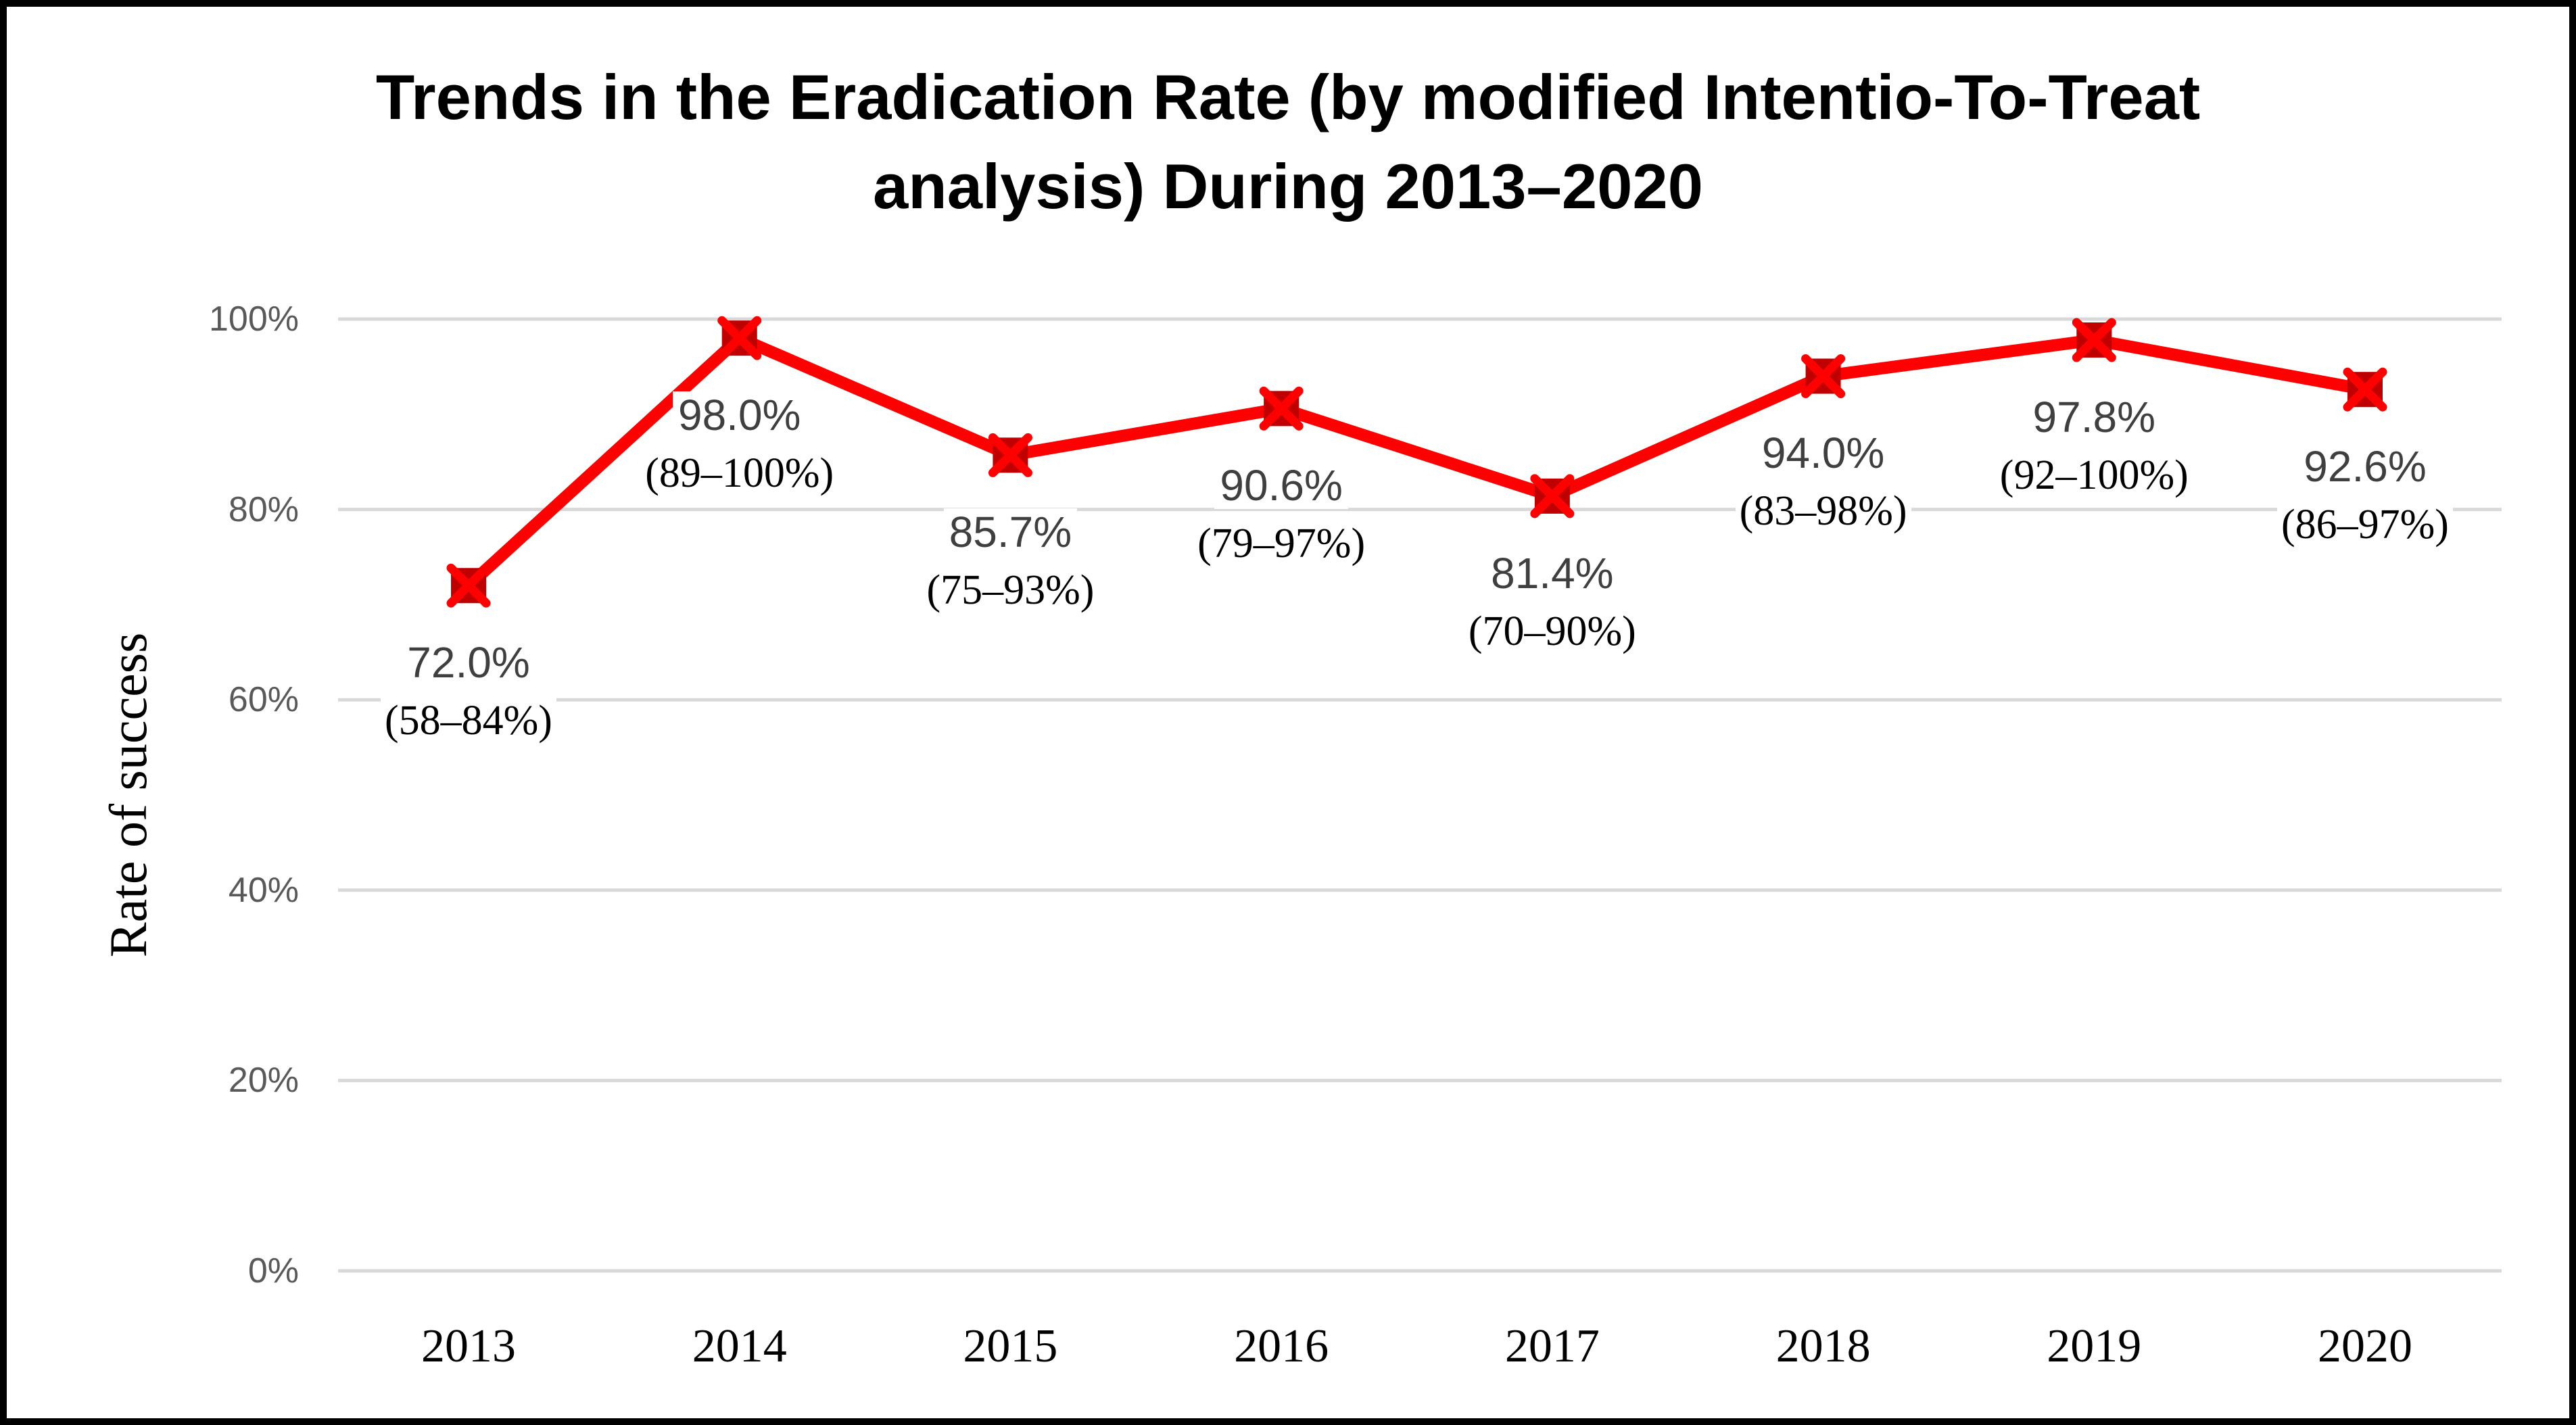 This screenshot has width=2576, height=1425. What do you see at coordinates (1010, 561) in the screenshot?
I see `data-label-2015: 85.7% (75–93%)` at bounding box center [1010, 561].